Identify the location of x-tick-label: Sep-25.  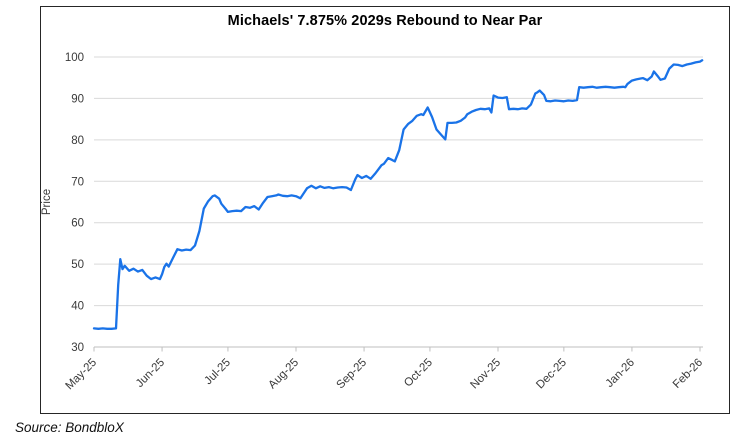
(351, 374).